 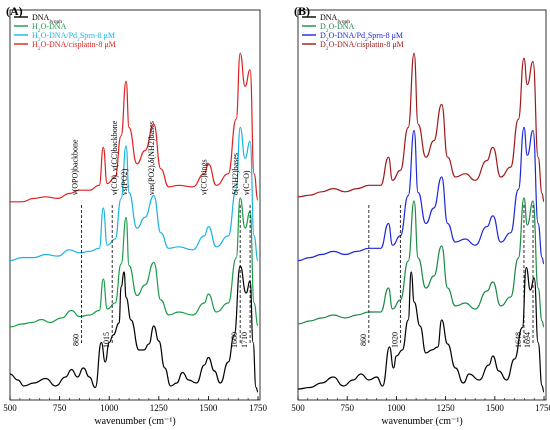 I want to click on legend-entry: D2O-DNA, so click(x=337, y=28).